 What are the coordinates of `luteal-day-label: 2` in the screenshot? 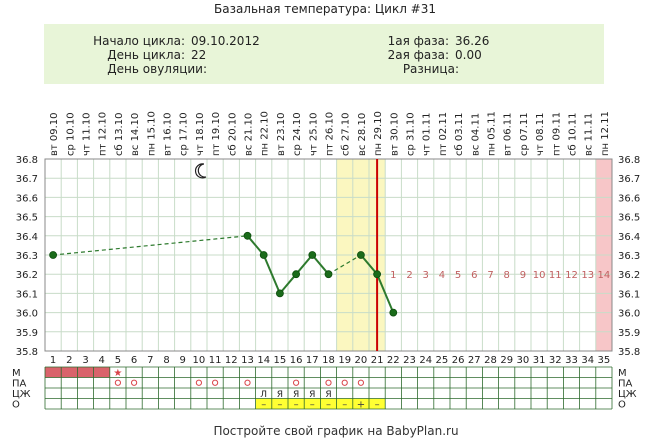 It's located at (409, 275).